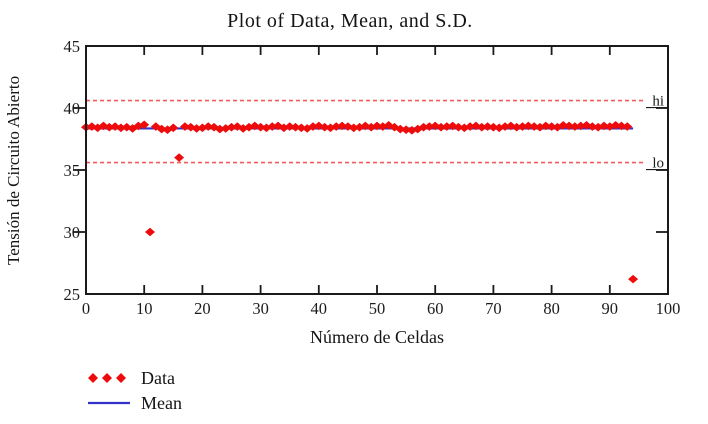 The width and height of the screenshot is (708, 424). What do you see at coordinates (260, 308) in the screenshot?
I see `x-tick-label: 30` at bounding box center [260, 308].